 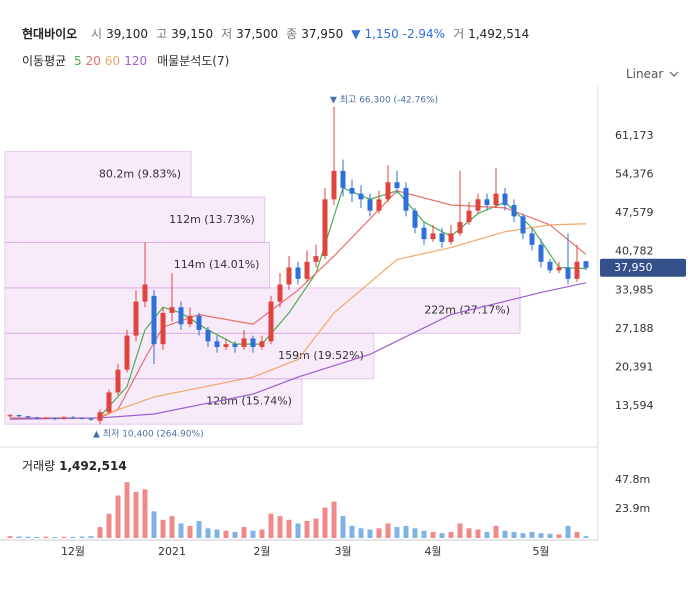 I want to click on profile-label: 128m (15.74%), so click(x=249, y=400).